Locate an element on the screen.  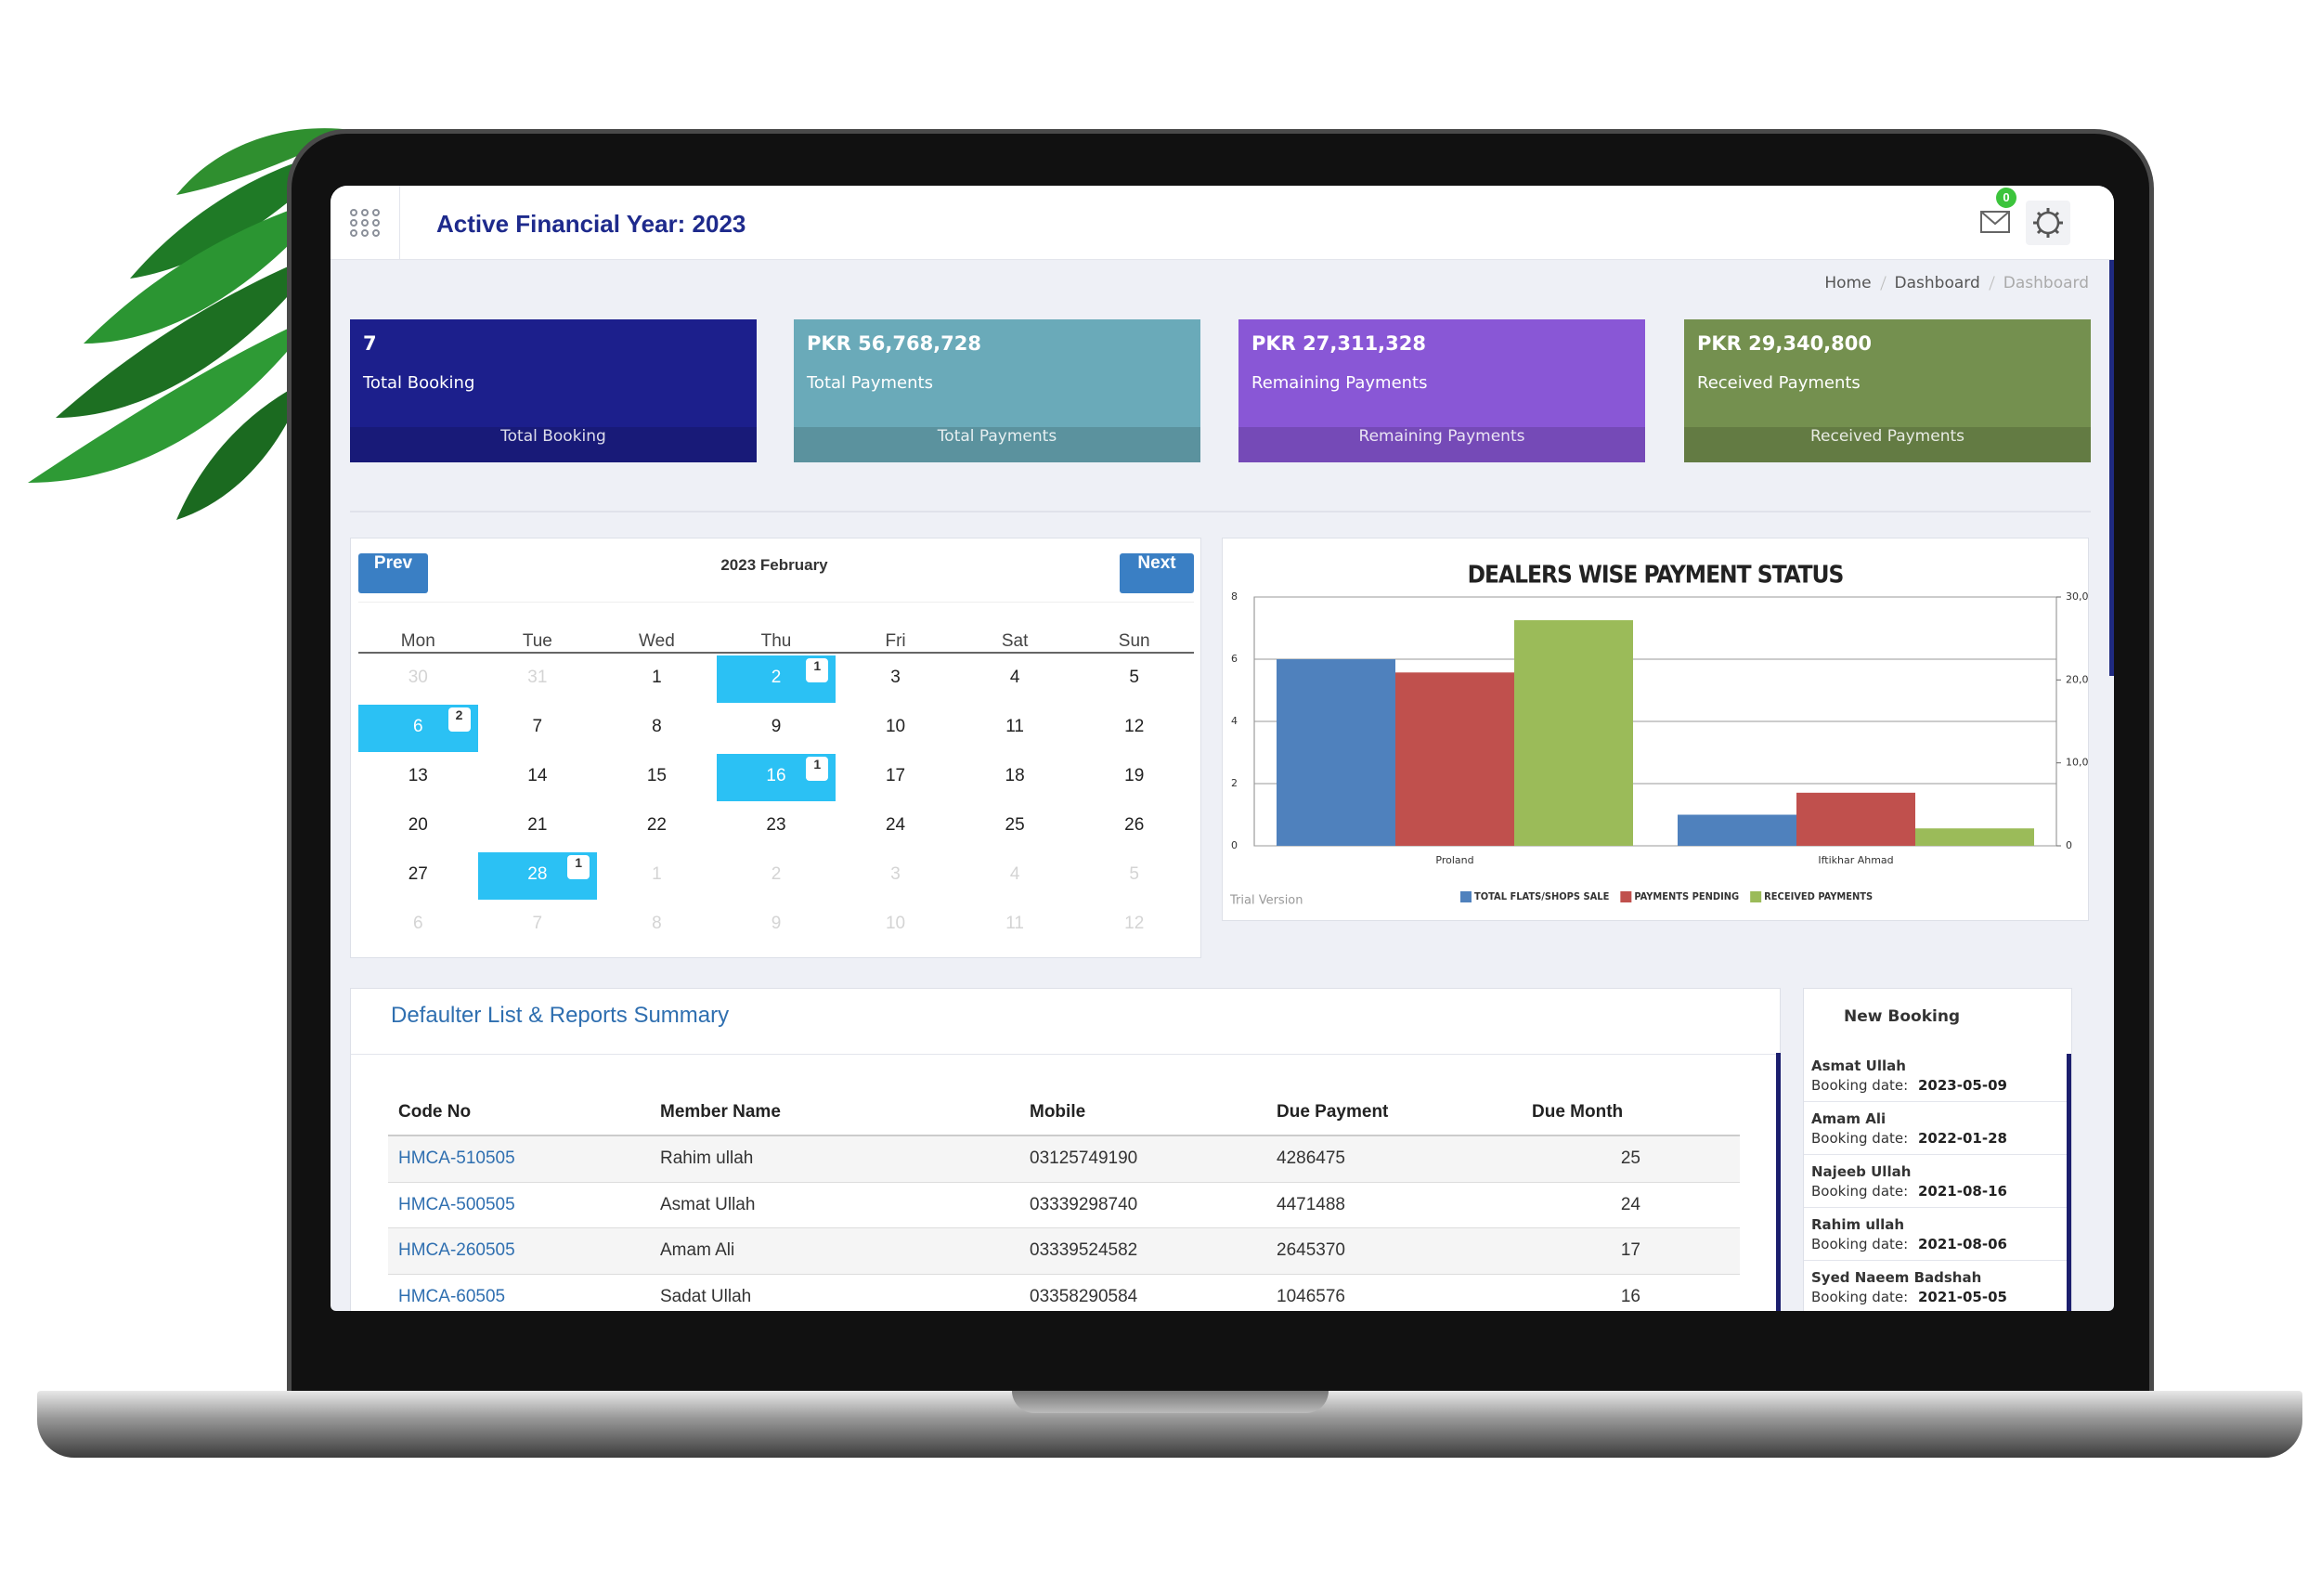
table-cell: Amam Ali is located at coordinates (697, 1250).